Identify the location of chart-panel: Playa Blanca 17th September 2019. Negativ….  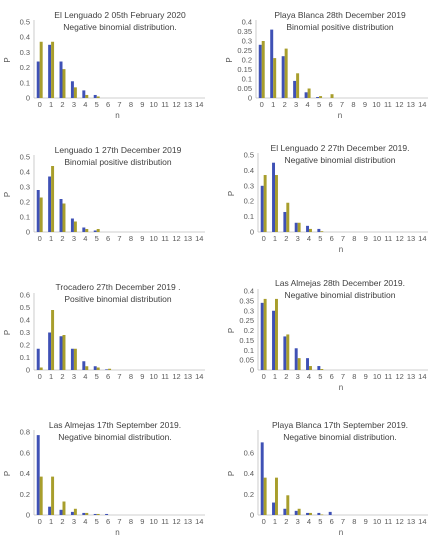
(327, 478).